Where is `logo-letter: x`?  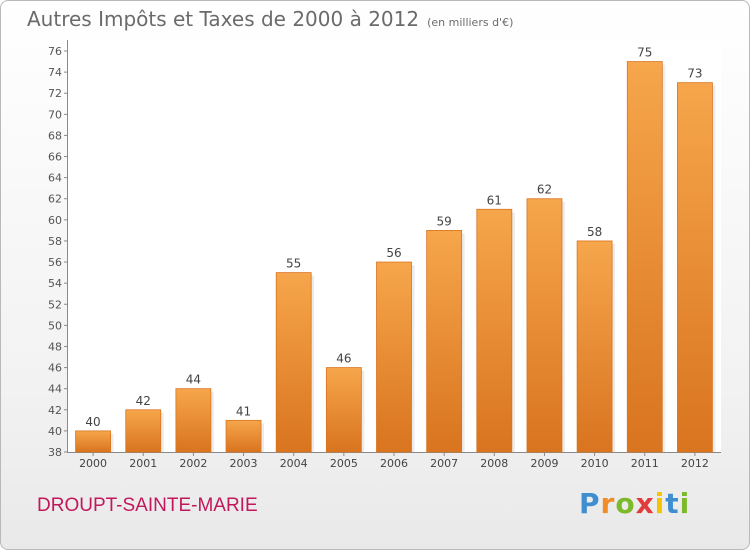
logo-letter: x is located at coordinates (645, 503).